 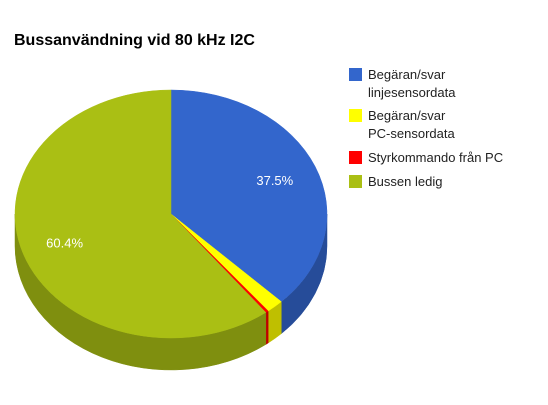 I want to click on legend-label: Styrkommando från PC, so click(x=435, y=157).